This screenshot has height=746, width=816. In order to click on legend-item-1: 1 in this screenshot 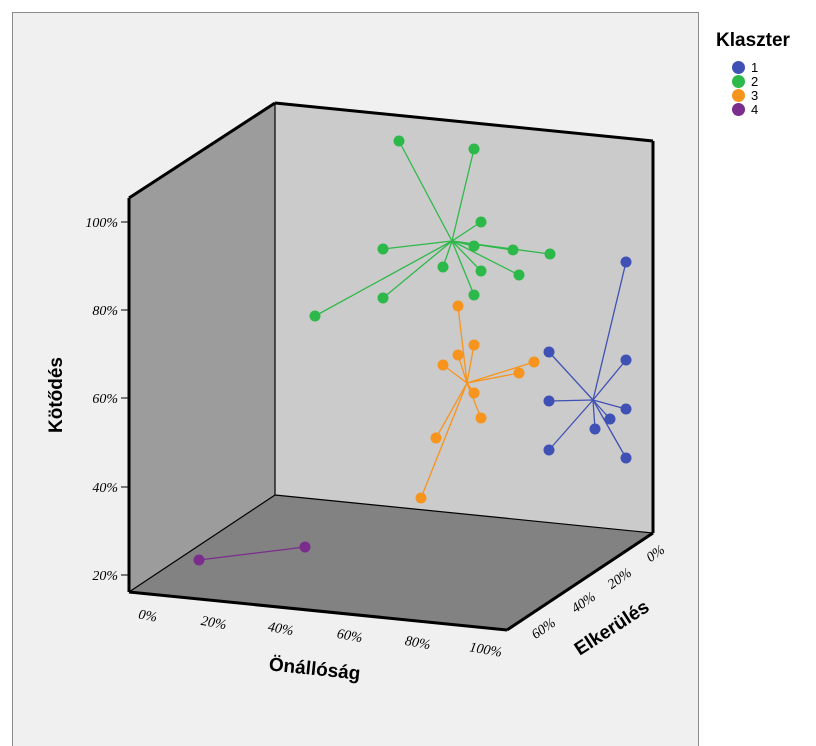, I will do `click(753, 67)`.